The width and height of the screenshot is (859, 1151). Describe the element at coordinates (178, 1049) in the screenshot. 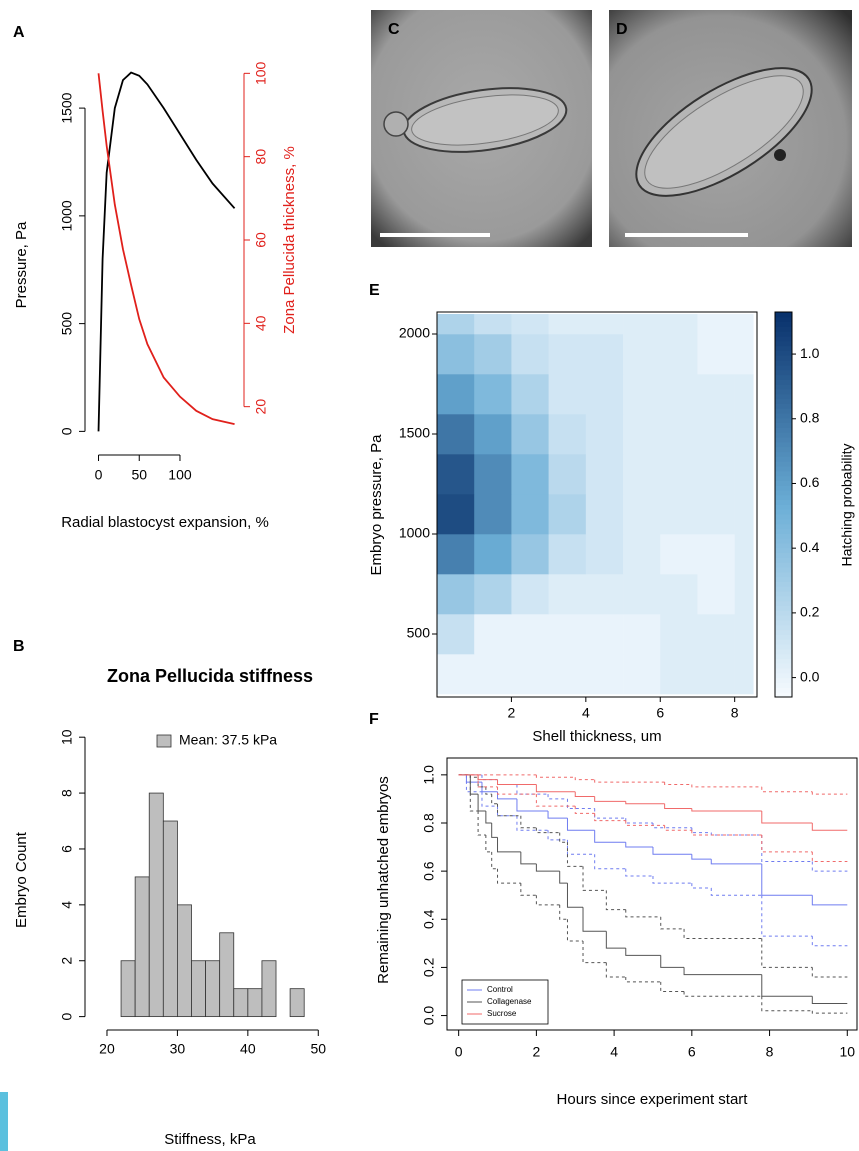

I see `x-tick-label: 30` at that location.